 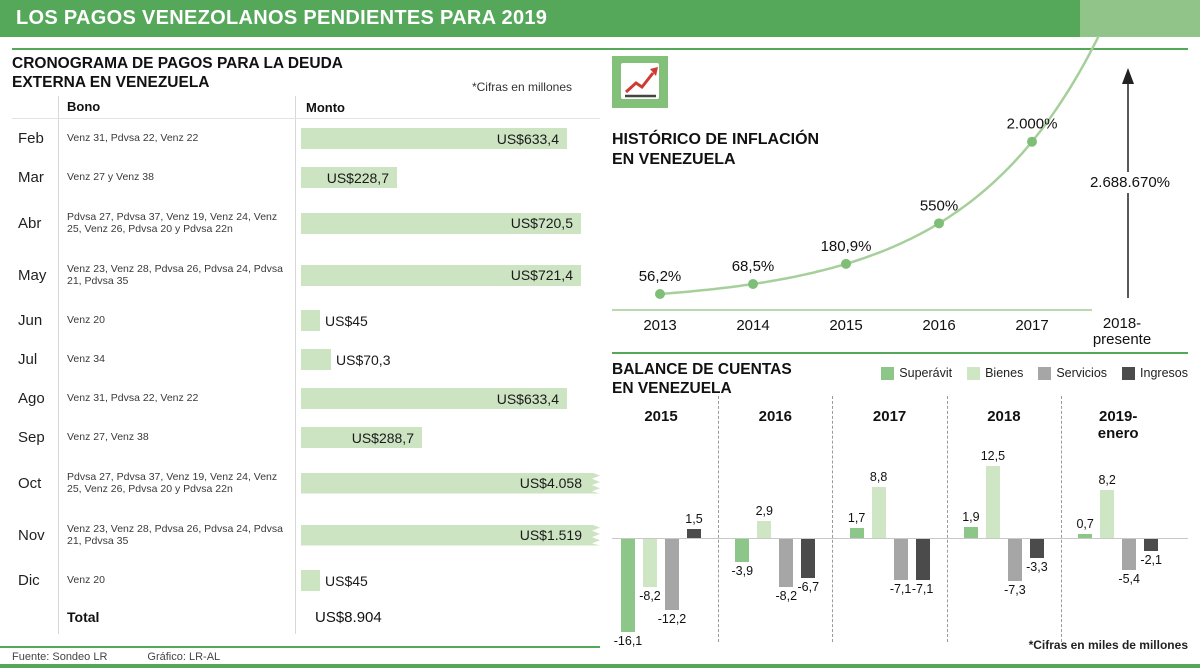 What do you see at coordinates (650, 595) in the screenshot?
I see `balance-value-label: -8,2` at bounding box center [650, 595].